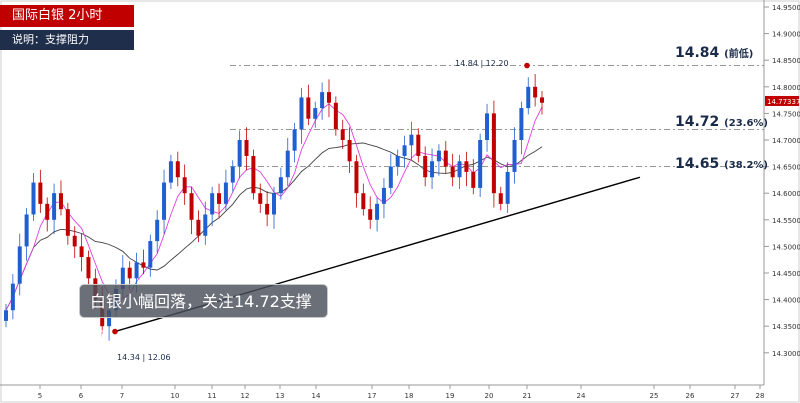  What do you see at coordinates (786, 141) in the screenshot?
I see `y-tick-label: 14.70000` at bounding box center [786, 141].